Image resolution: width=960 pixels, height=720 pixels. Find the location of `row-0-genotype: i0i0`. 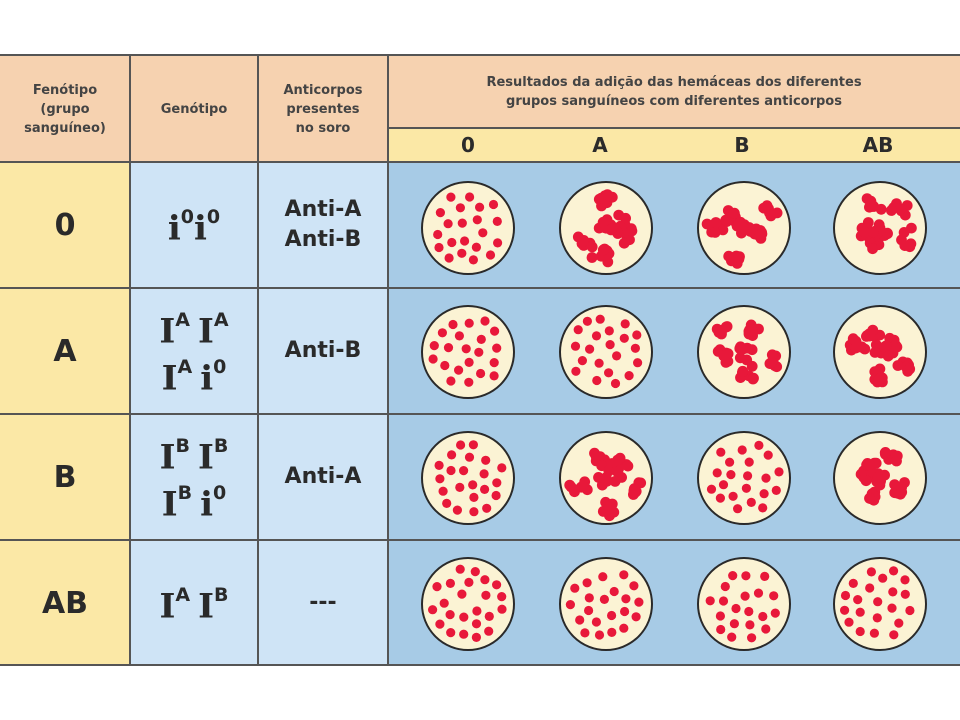

row-0-genotype: i0i0 is located at coordinates (194, 225).